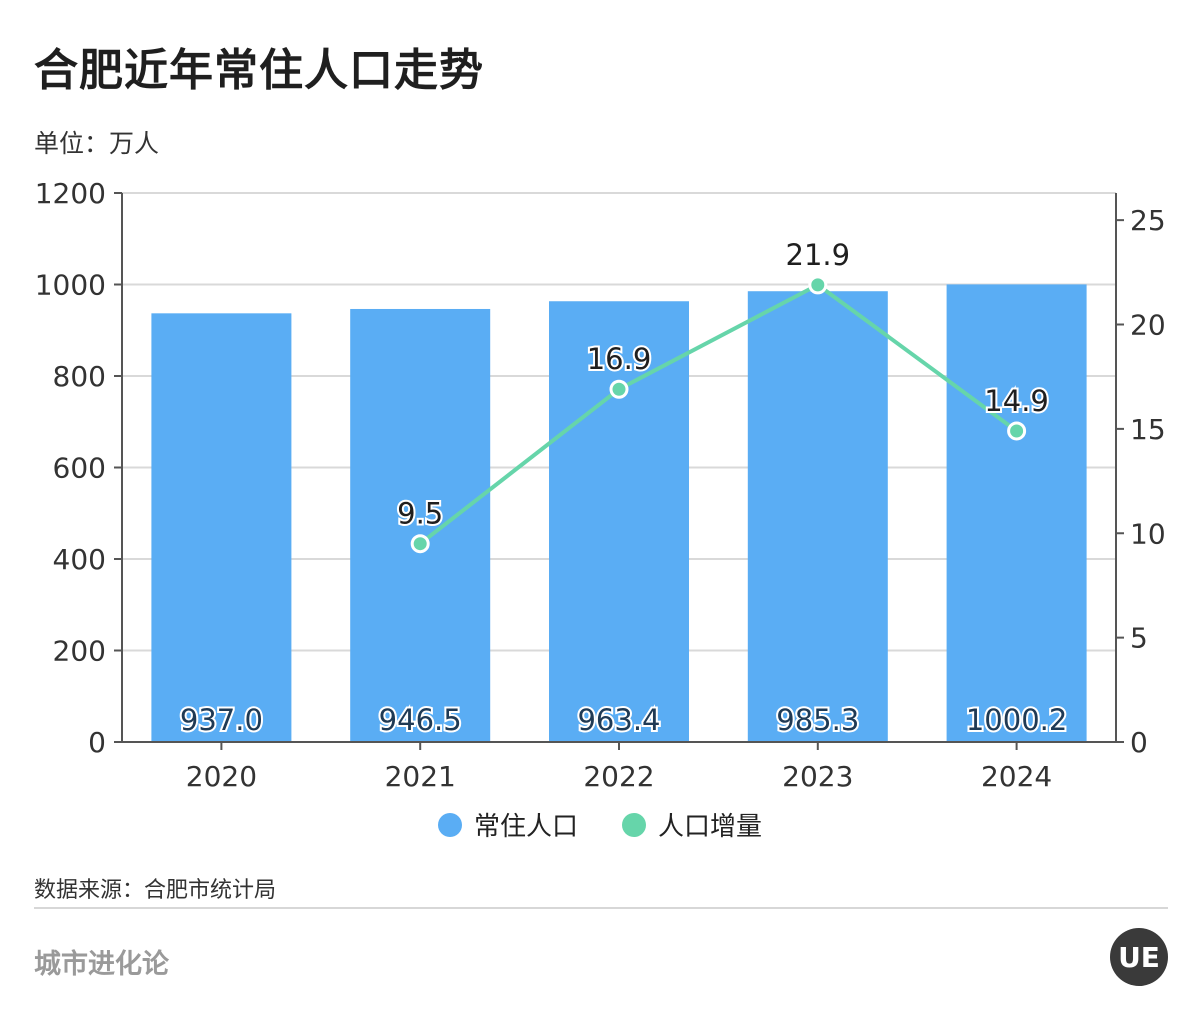 The width and height of the screenshot is (1200, 1020). I want to click on brand-logo-icon: UE, so click(1139, 957).